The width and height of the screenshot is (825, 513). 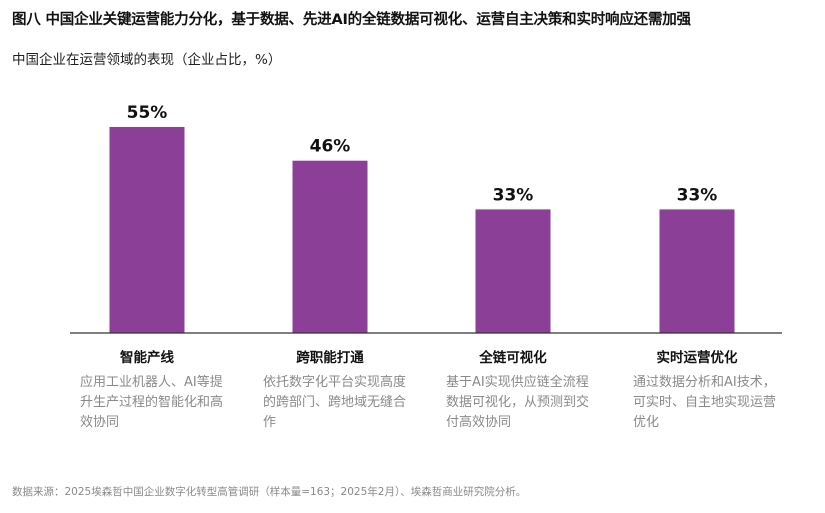 I want to click on figure-subtitle: 中国企业在运营领域的表现（企业占比，%）, so click(x=147, y=60).